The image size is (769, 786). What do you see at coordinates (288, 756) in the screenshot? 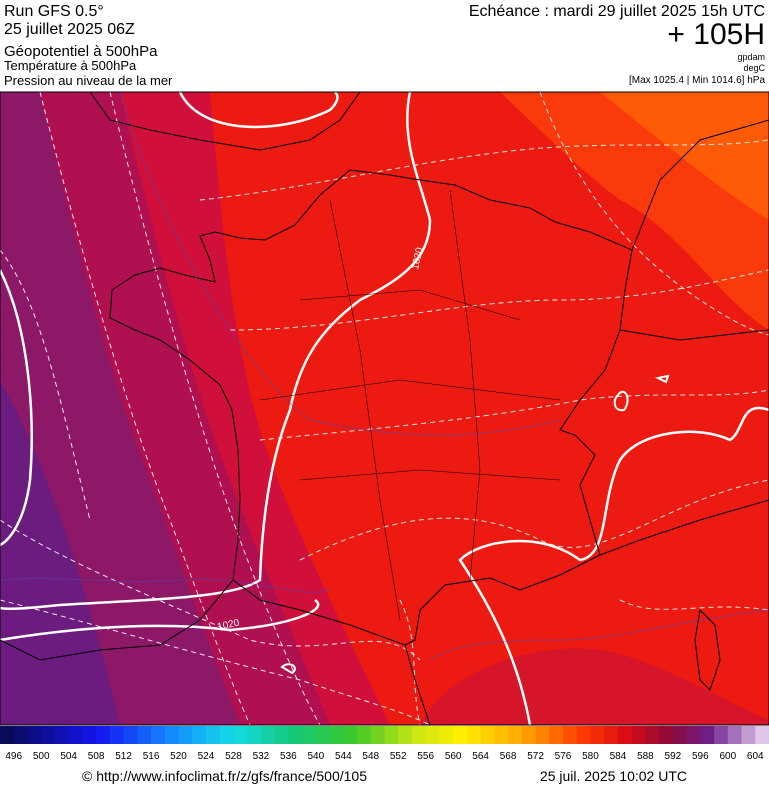
I see `colorbar-label: 536` at bounding box center [288, 756].